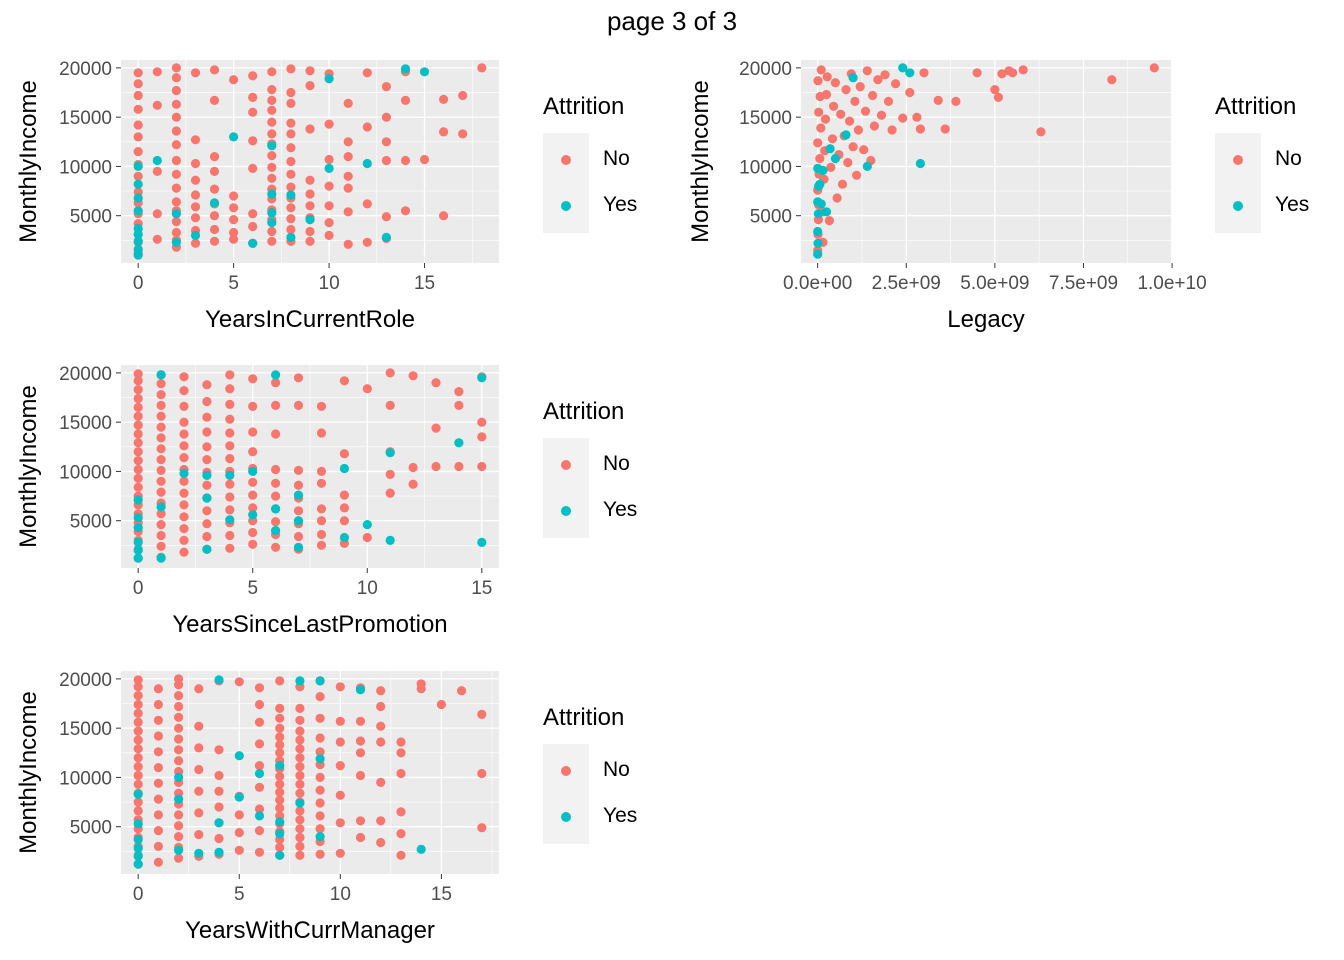 This screenshot has width=1344, height=960. I want to click on legend-item-no: No, so click(586, 465).